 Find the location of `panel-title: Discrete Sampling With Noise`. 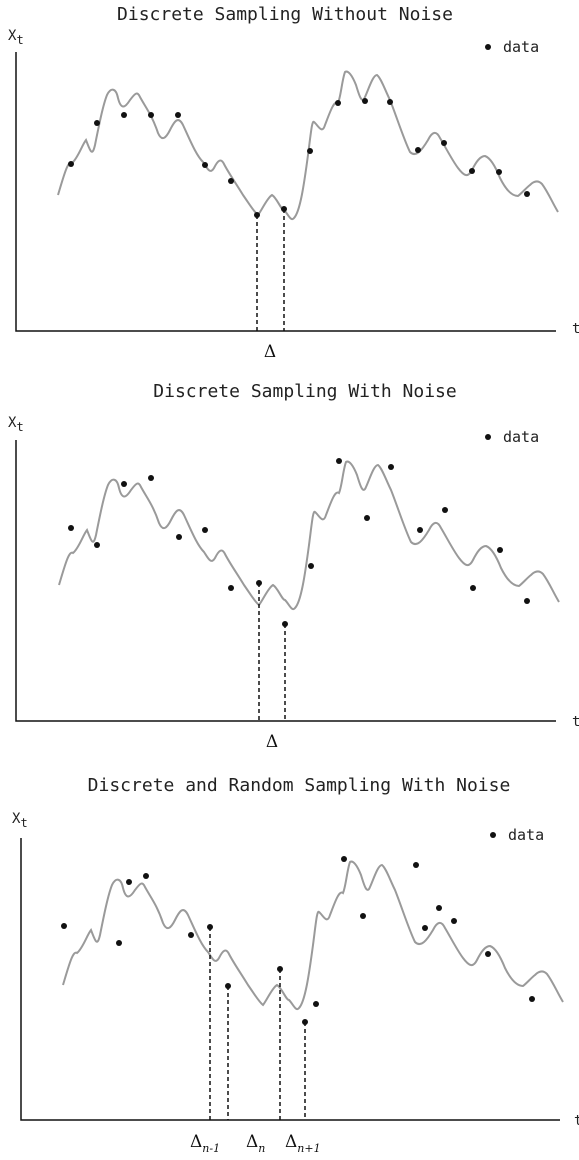

panel-title: Discrete Sampling With Noise is located at coordinates (304, 391).